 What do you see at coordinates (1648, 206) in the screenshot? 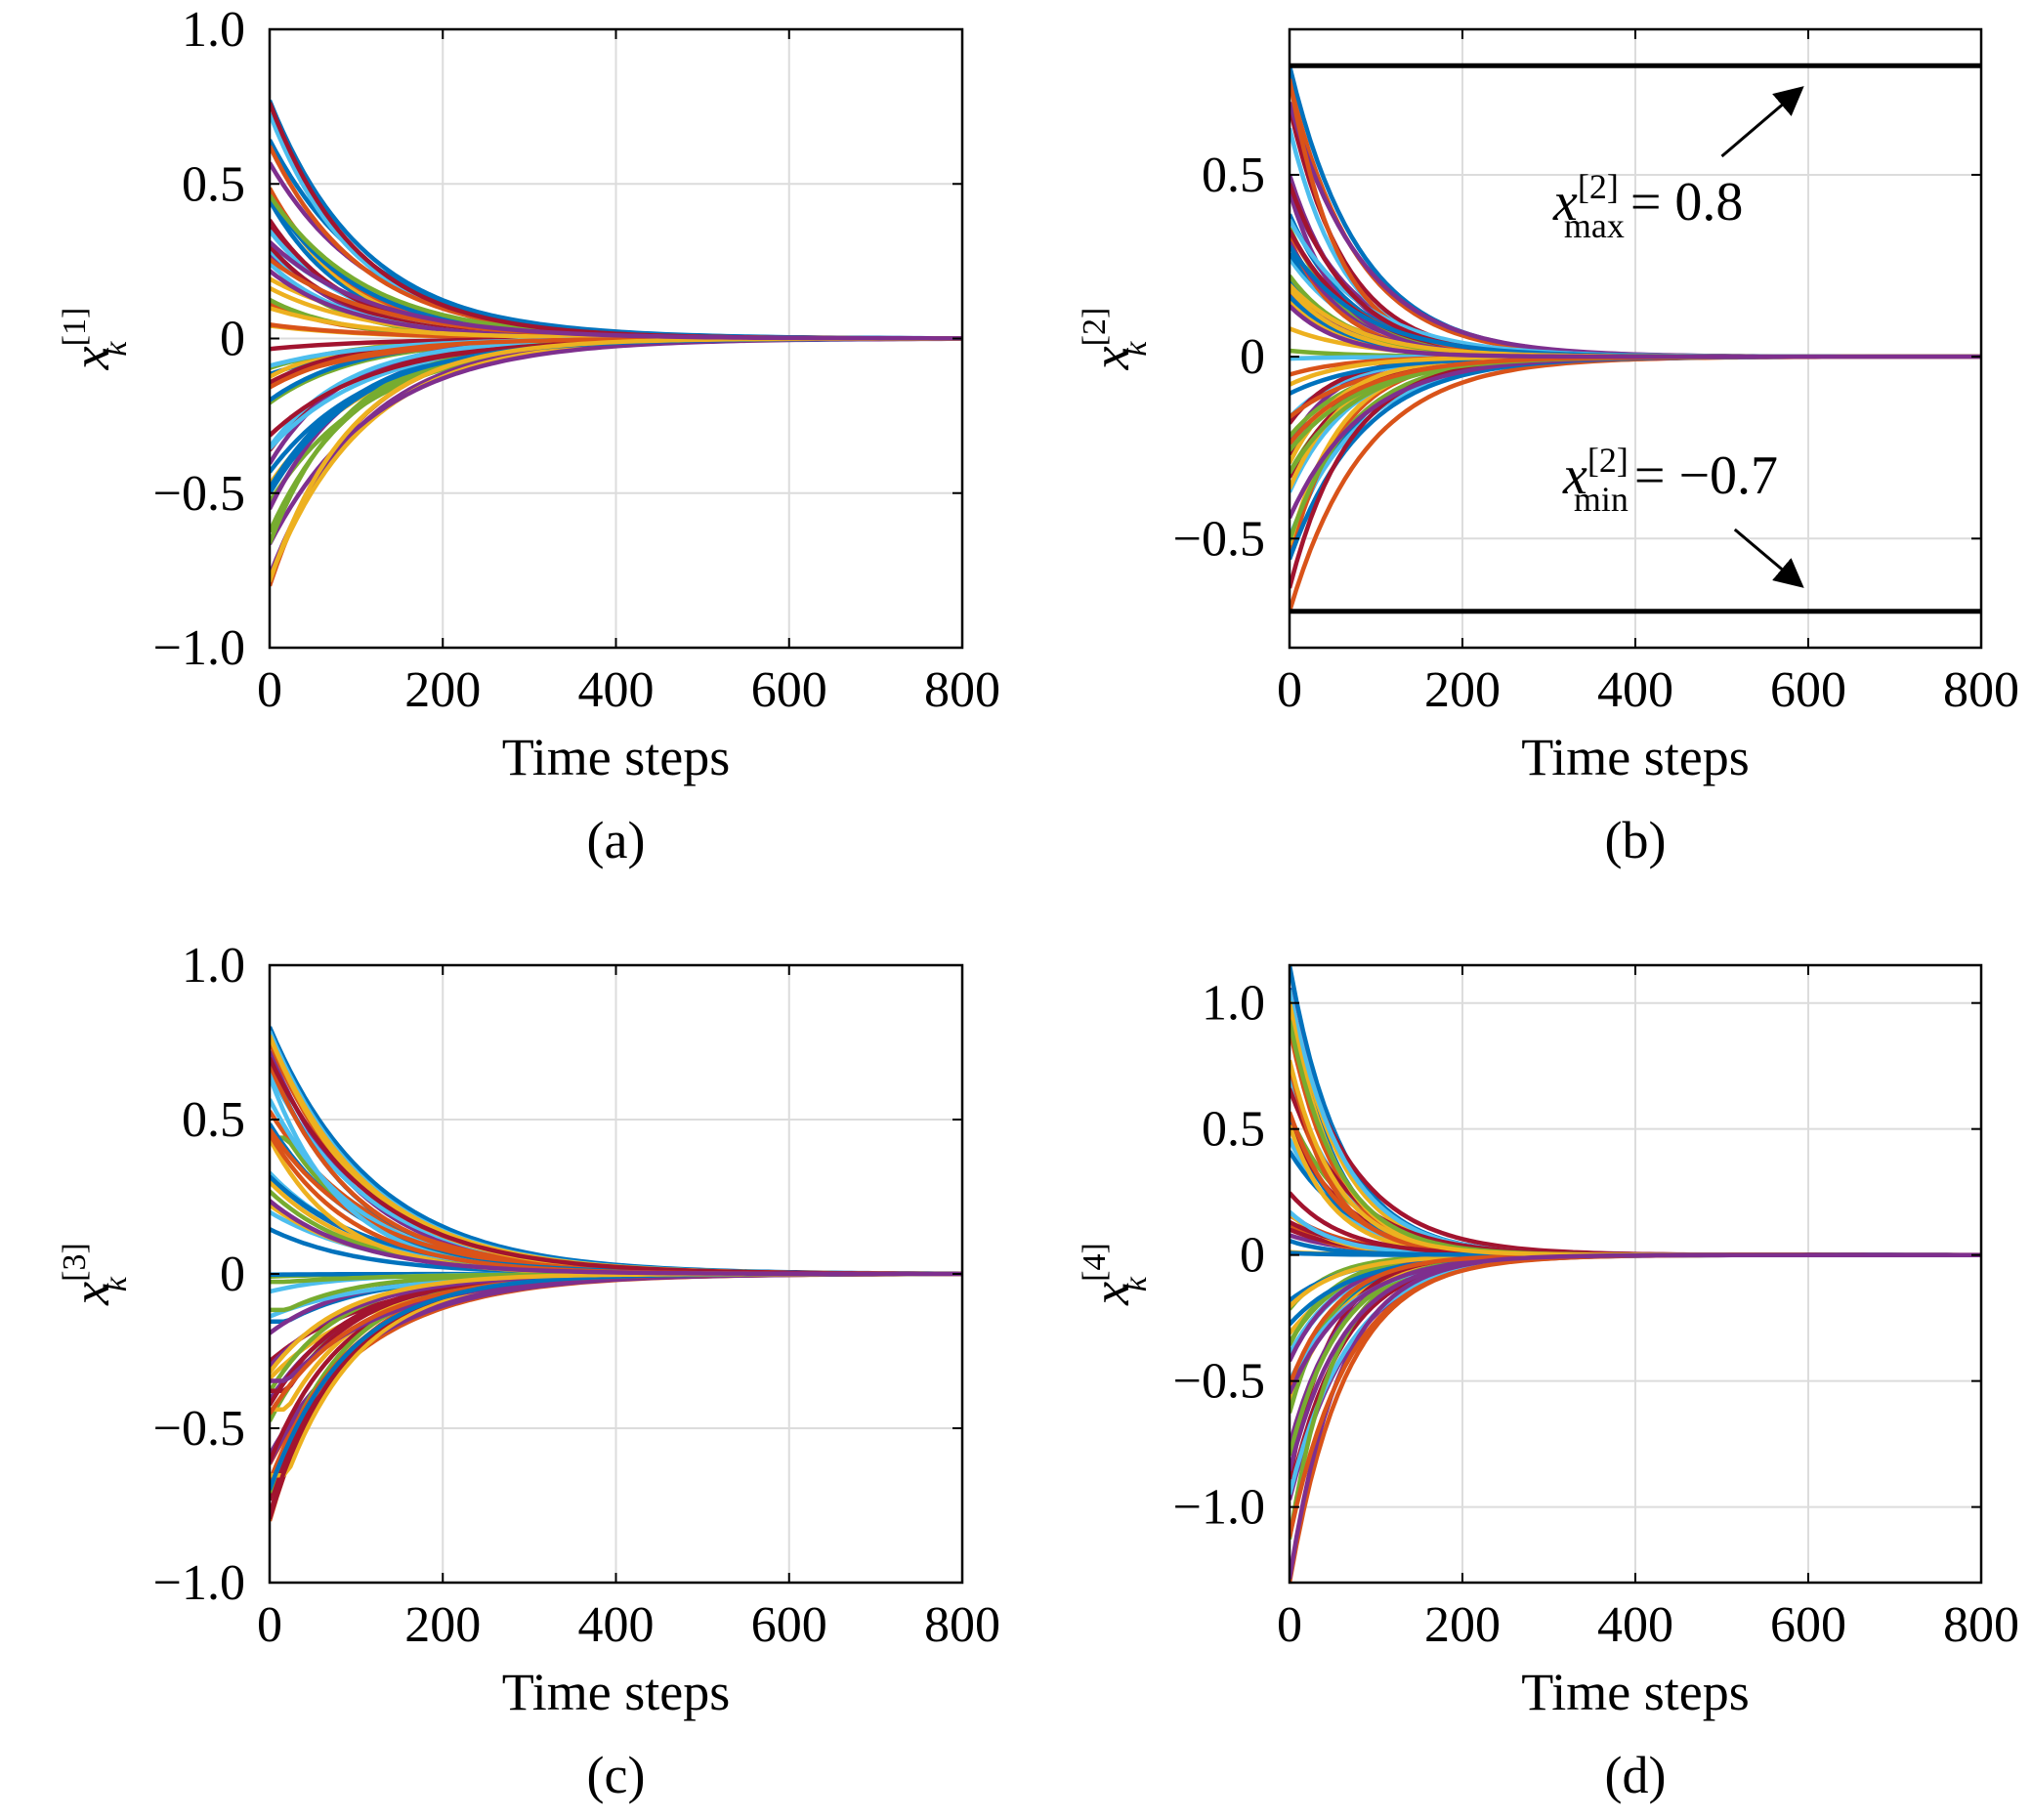
I see `x-max-annotation: x[2] max = 0.8` at bounding box center [1648, 206].